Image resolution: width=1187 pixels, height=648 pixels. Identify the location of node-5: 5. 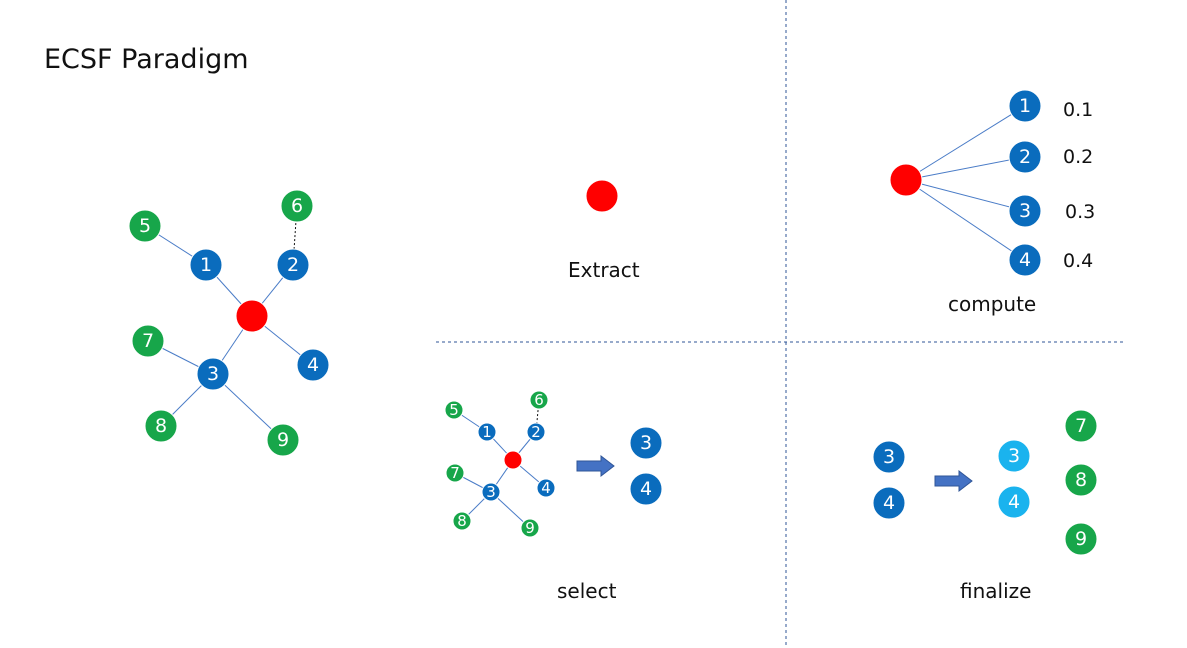
(145, 226).